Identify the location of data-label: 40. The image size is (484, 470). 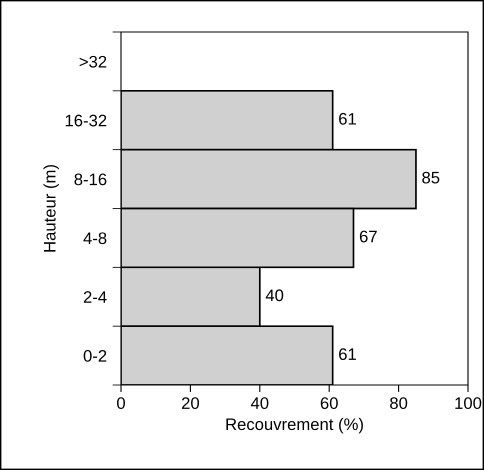
(275, 295).